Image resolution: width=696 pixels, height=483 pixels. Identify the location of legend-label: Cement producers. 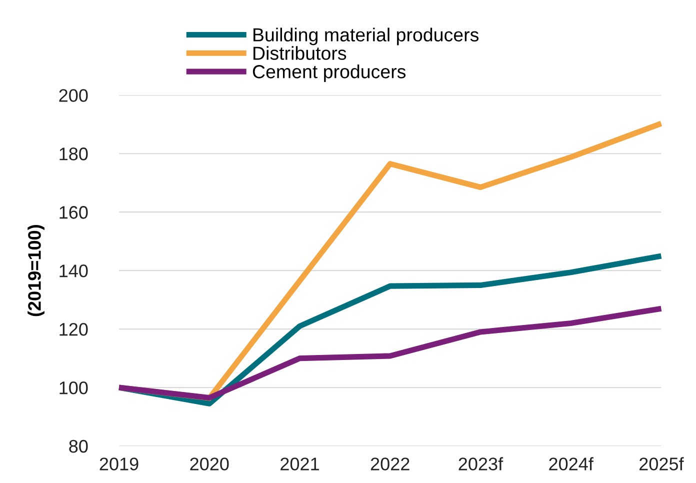
(329, 73).